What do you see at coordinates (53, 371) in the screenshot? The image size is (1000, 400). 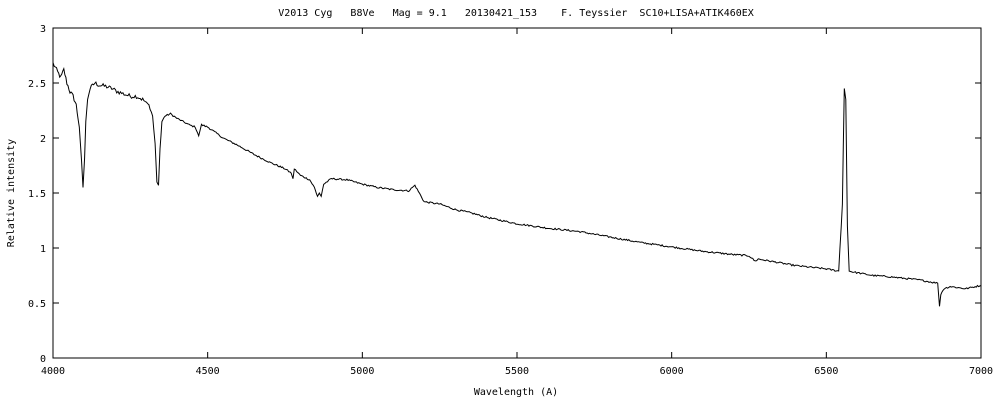 I see `x-tick-label: 4000` at bounding box center [53, 371].